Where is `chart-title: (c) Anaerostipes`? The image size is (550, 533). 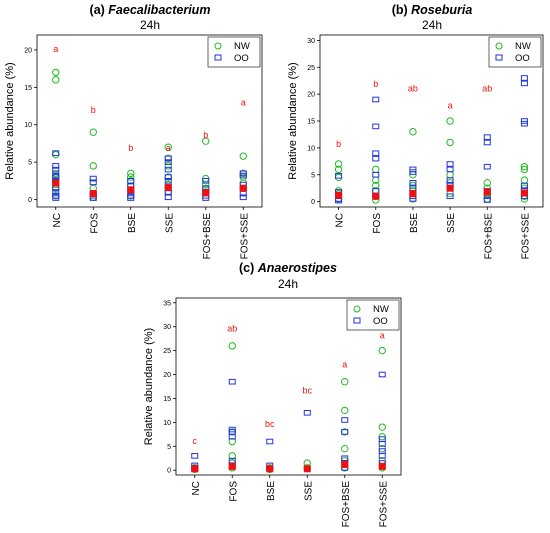
chart-title: (c) Anaerostipes is located at coordinates (288, 268).